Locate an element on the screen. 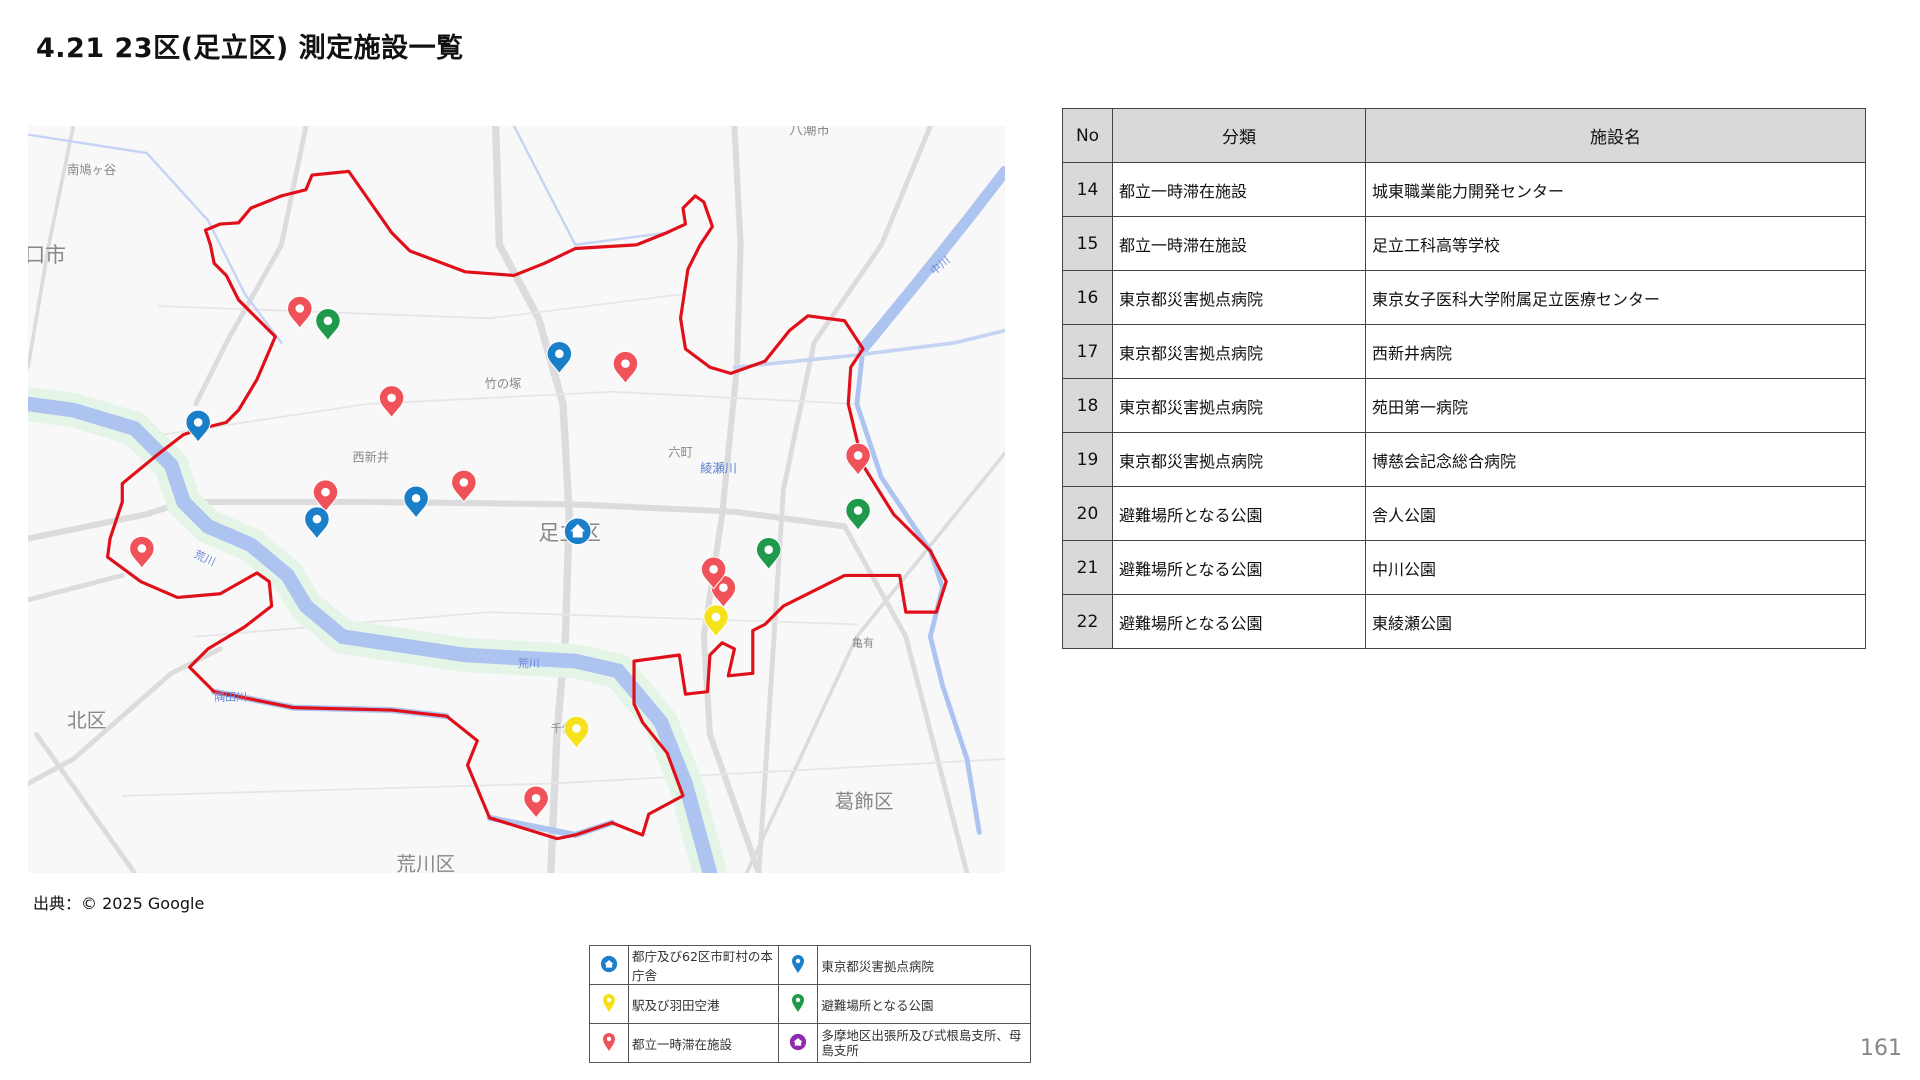 The height and width of the screenshot is (1080, 1920). map-label: 隅田川 is located at coordinates (230, 696).